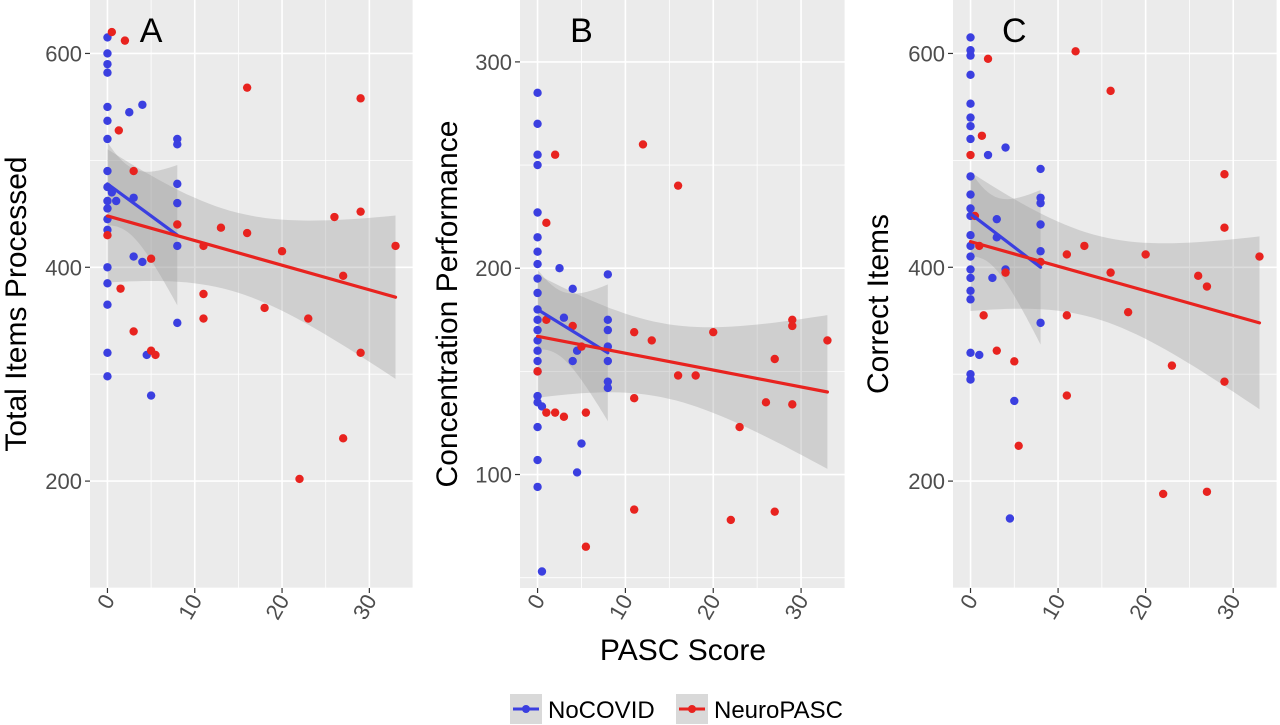 The width and height of the screenshot is (1280, 725). I want to click on y-tick-label: 300, so click(493, 62).